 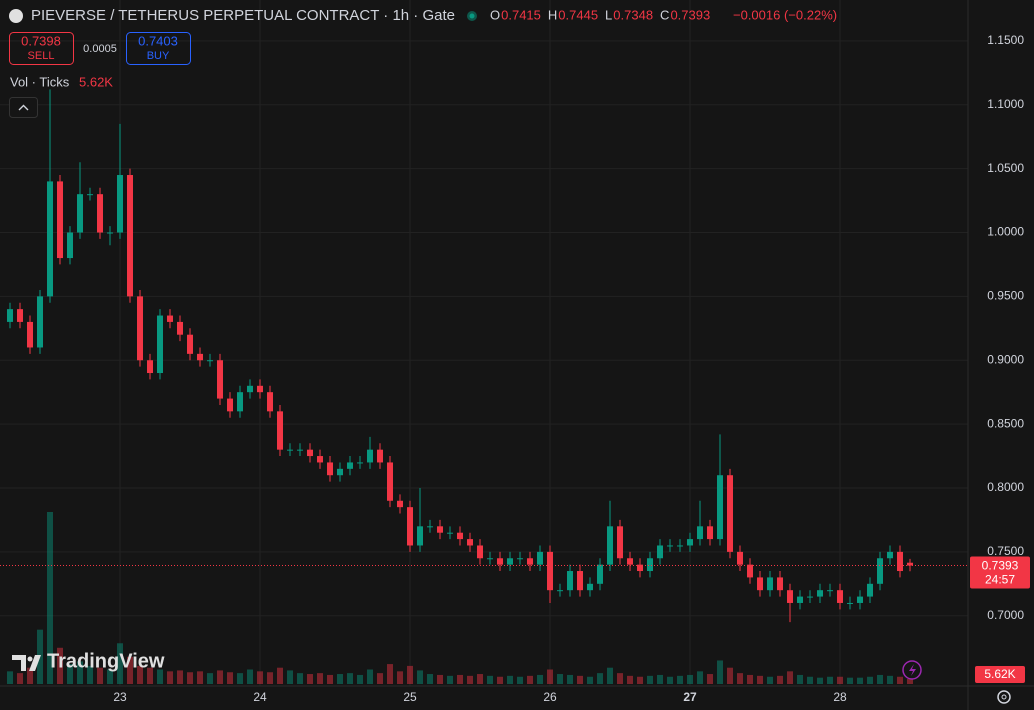 I want to click on sell-button, so click(x=41, y=48).